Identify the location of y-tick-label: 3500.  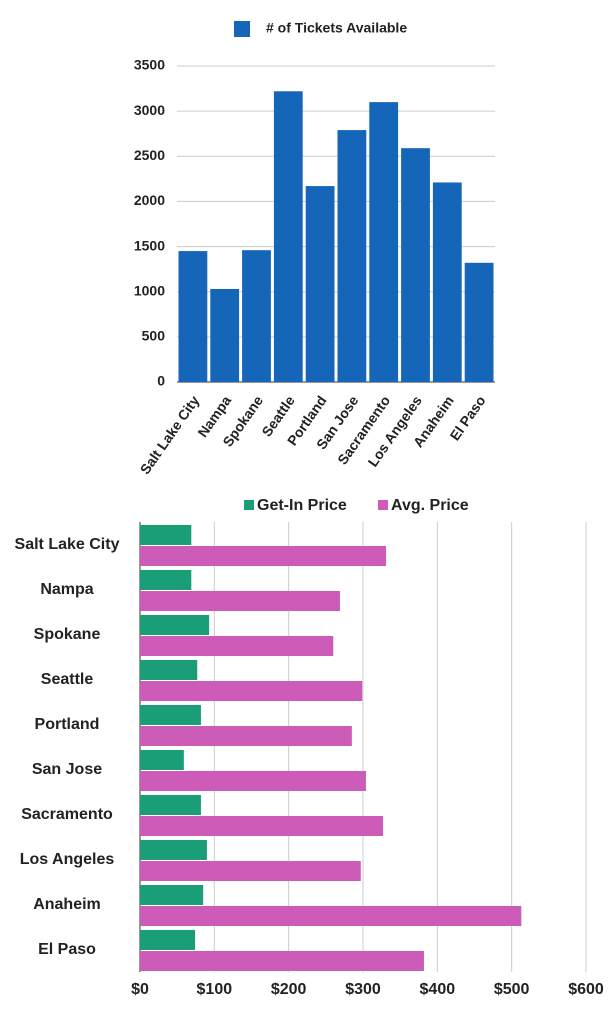
(149, 65).